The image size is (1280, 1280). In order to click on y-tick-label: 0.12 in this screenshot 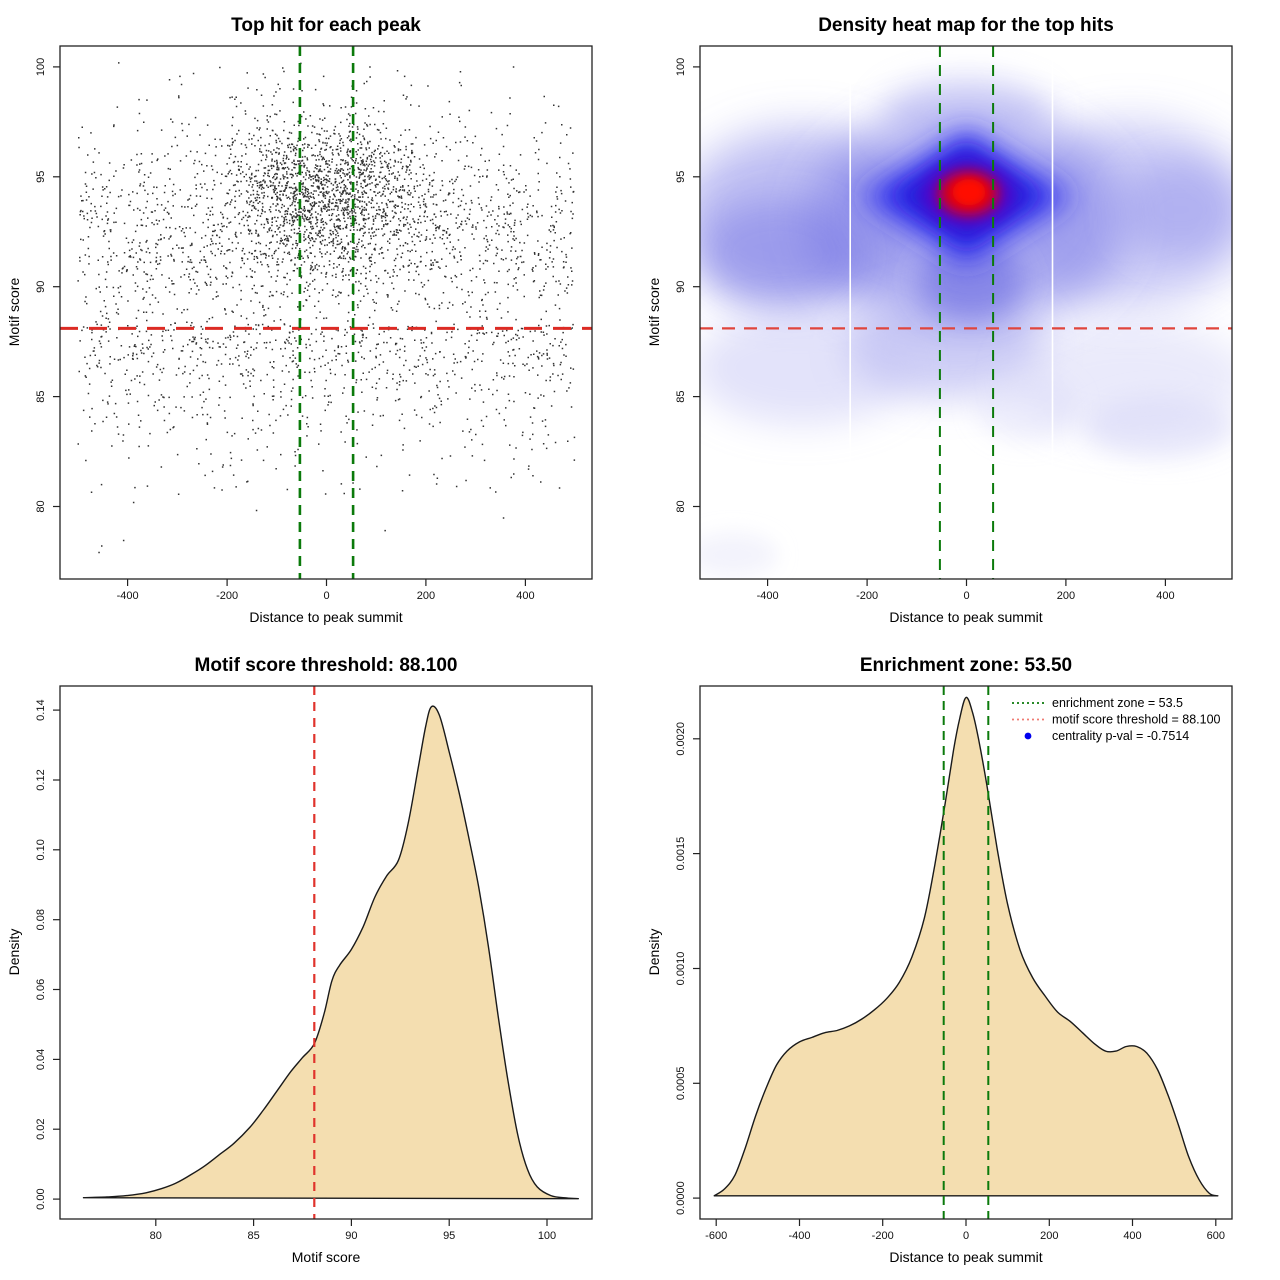, I will do `click(41, 779)`.